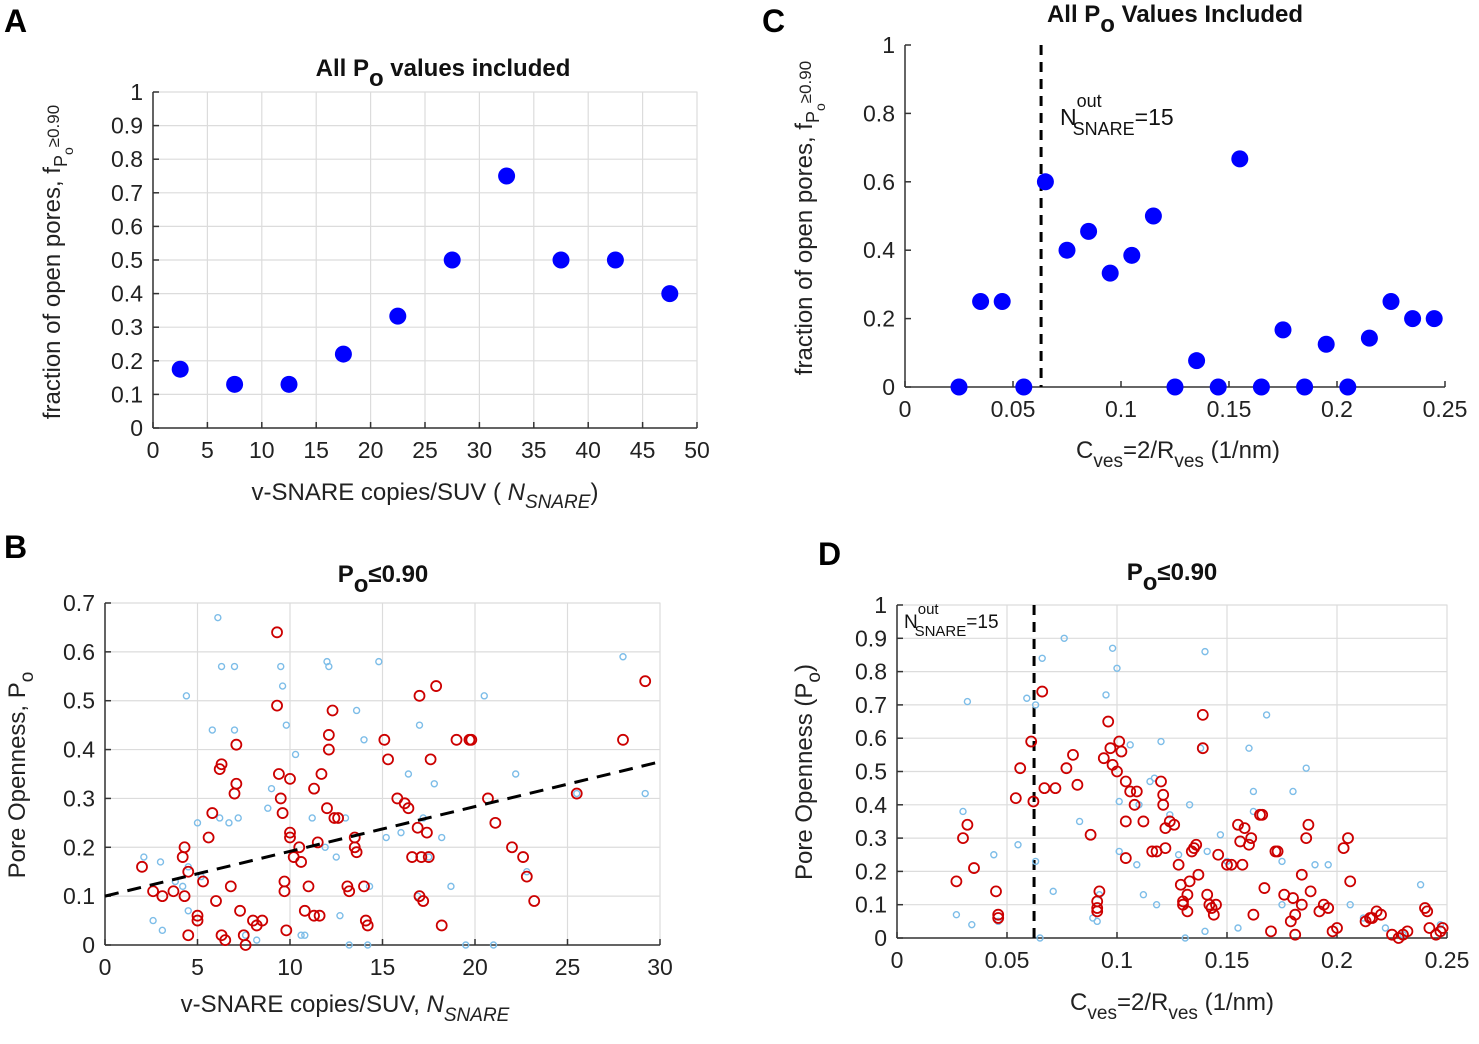 The height and width of the screenshot is (1044, 1479). I want to click on panel-a-x-tick-label: 0, so click(153, 450).